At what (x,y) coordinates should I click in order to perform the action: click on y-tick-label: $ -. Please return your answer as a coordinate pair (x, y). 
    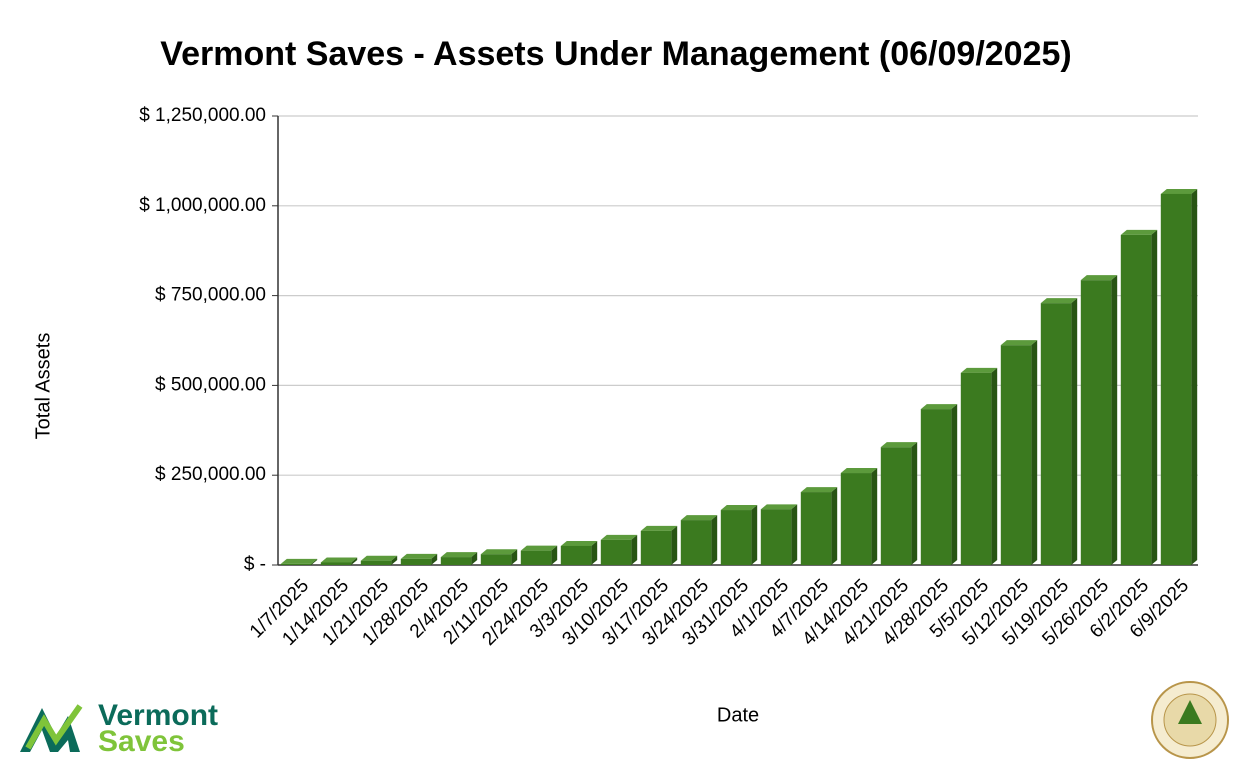
    Looking at the image, I should click on (255, 564).